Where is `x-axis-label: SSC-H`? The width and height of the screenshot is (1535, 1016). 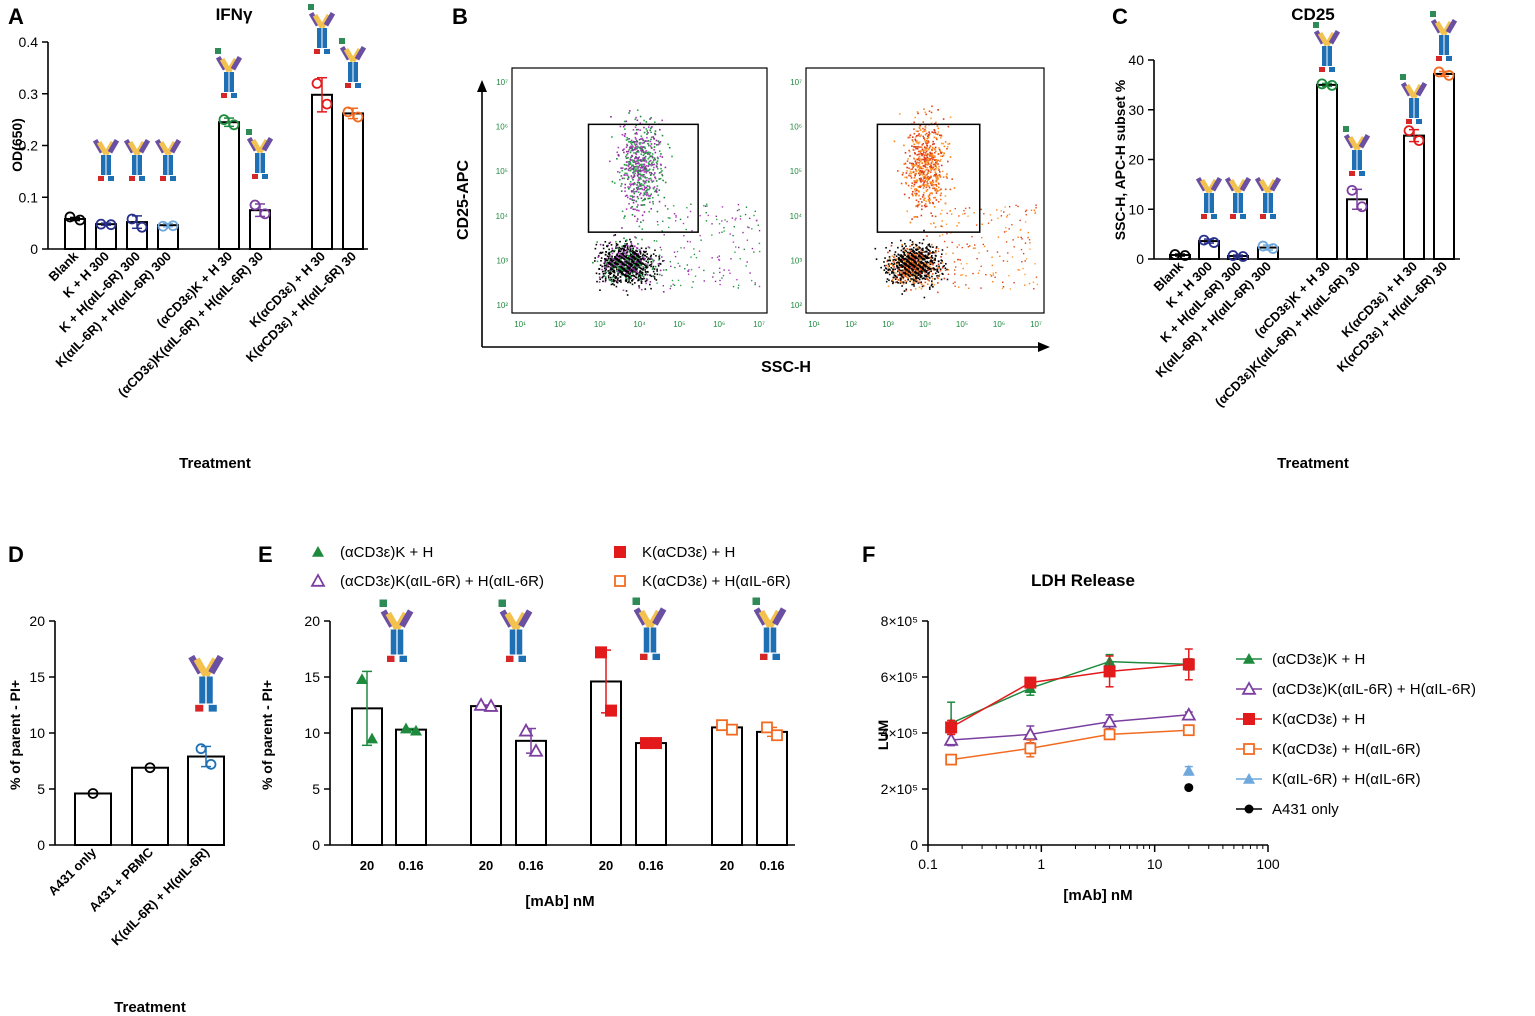 x-axis-label: SSC-H is located at coordinates (786, 367).